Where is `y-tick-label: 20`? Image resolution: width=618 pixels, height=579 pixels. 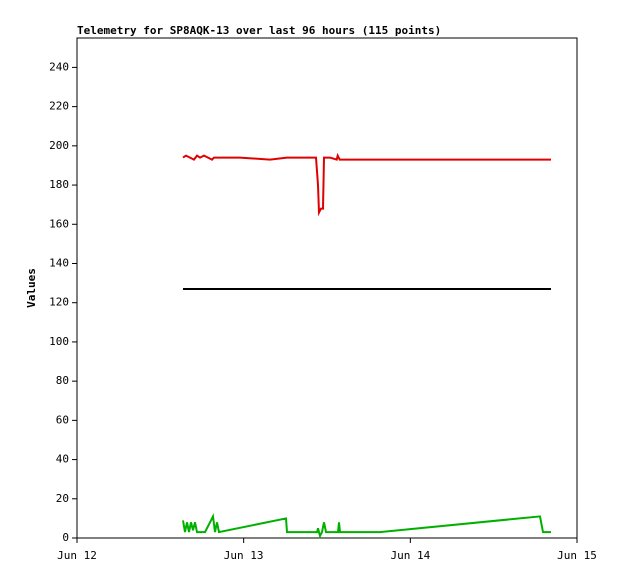
y-tick-label: 20 is located at coordinates (62, 498).